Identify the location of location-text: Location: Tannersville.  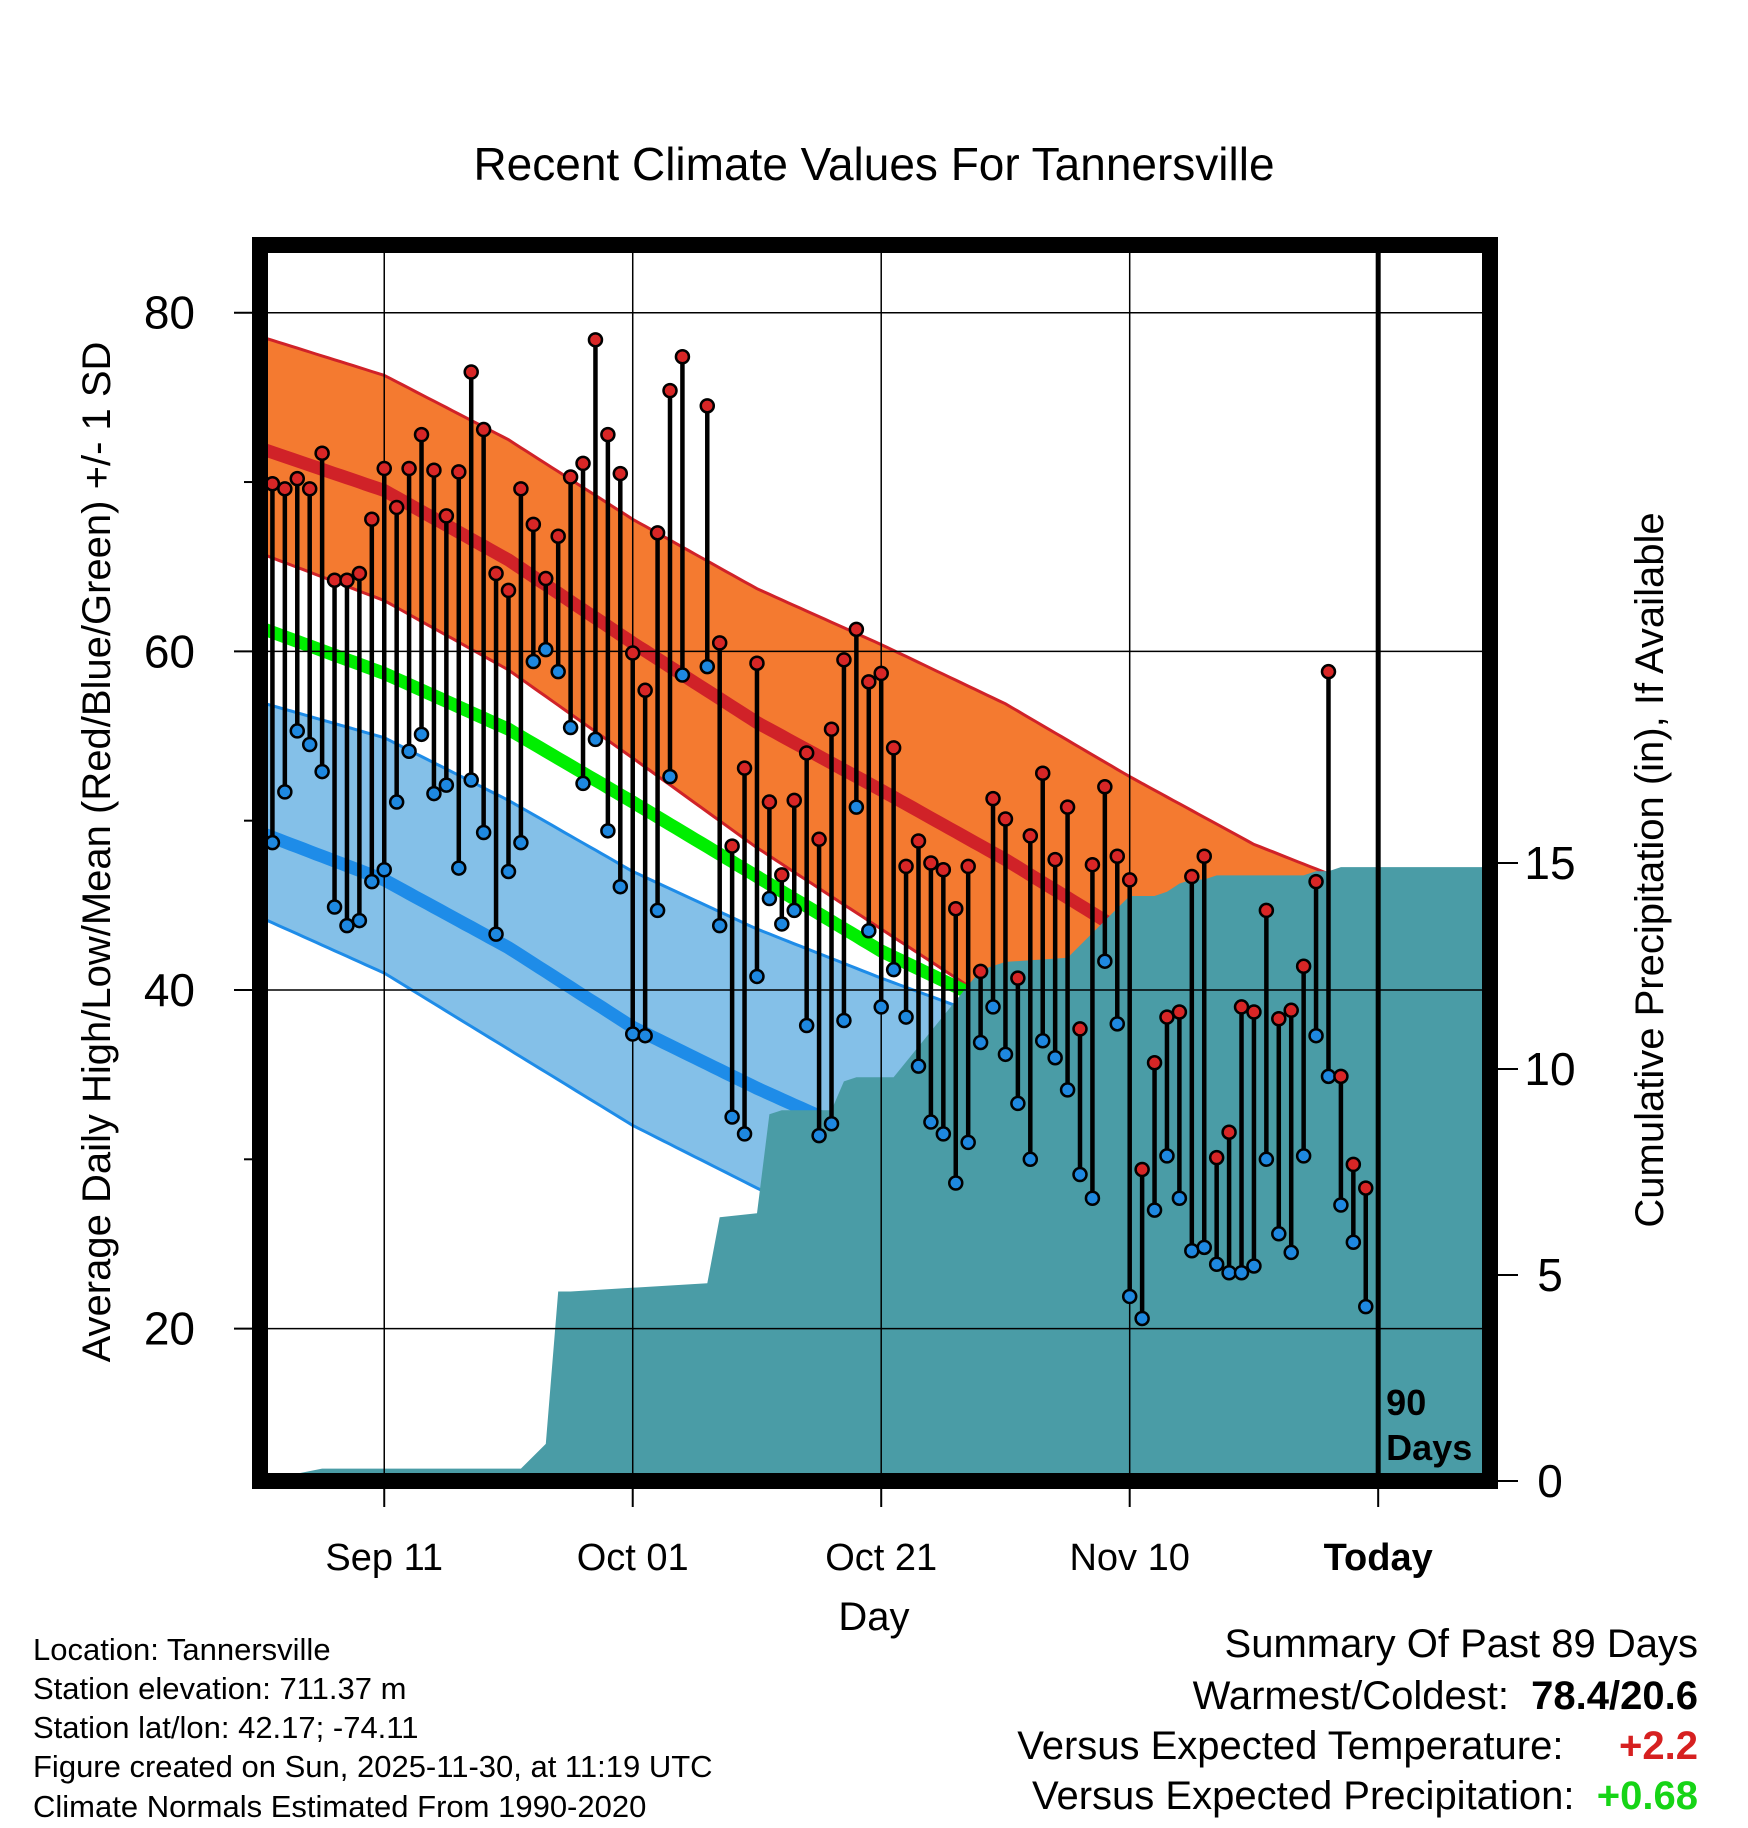
(182, 1649).